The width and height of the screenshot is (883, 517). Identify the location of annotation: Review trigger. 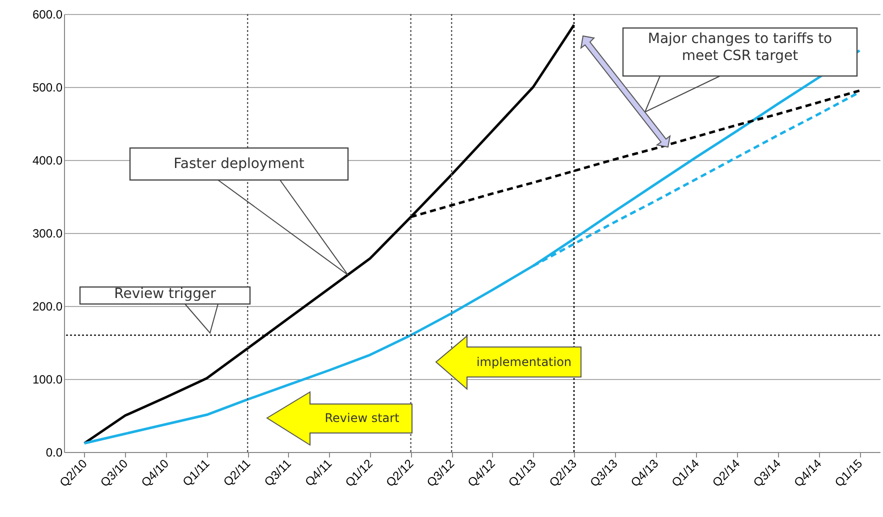
(165, 294).